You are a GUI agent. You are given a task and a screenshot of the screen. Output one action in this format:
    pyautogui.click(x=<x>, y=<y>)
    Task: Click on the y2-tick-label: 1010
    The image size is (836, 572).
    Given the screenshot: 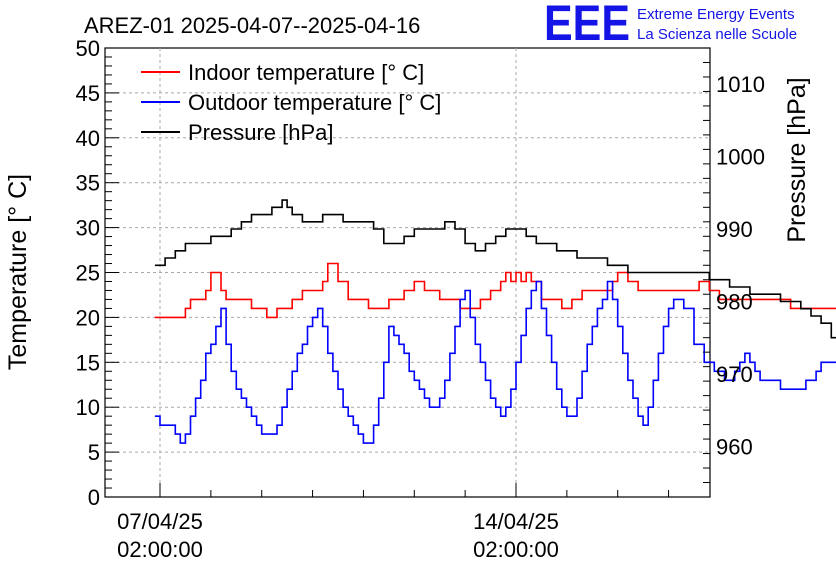 What is the action you would take?
    pyautogui.click(x=740, y=84)
    